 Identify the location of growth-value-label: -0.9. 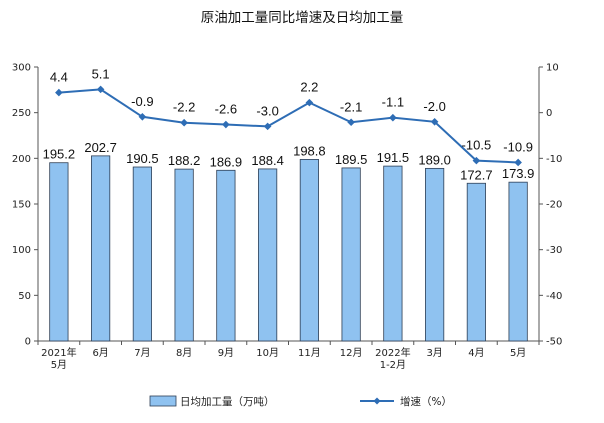
(142, 101).